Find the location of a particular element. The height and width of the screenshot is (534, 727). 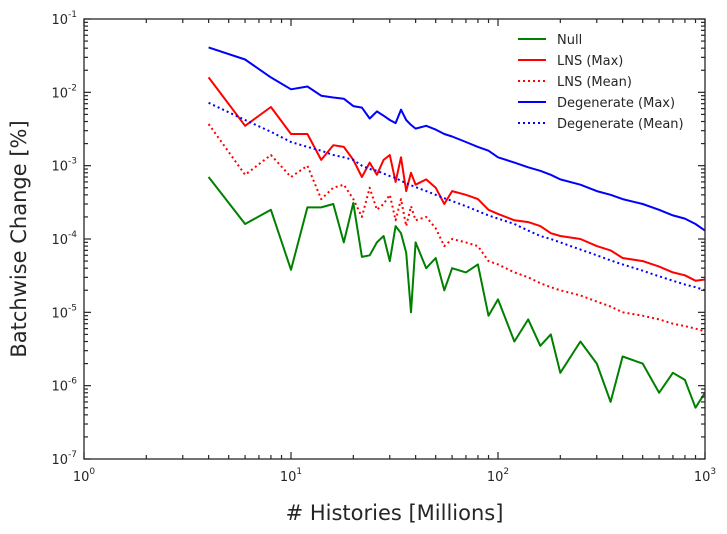

x-tick-label: 10¹ is located at coordinates (291, 476).